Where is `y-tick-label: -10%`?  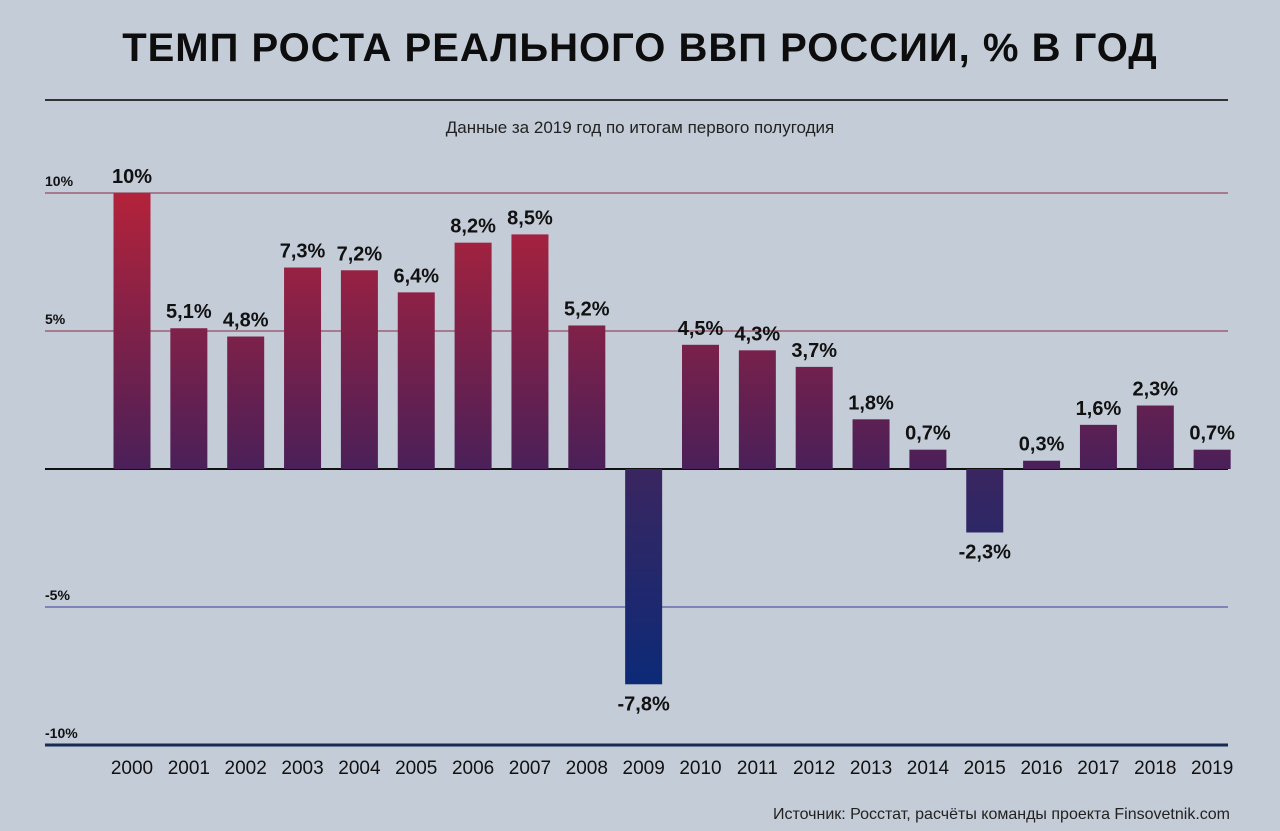
y-tick-label: -10% is located at coordinates (61, 733).